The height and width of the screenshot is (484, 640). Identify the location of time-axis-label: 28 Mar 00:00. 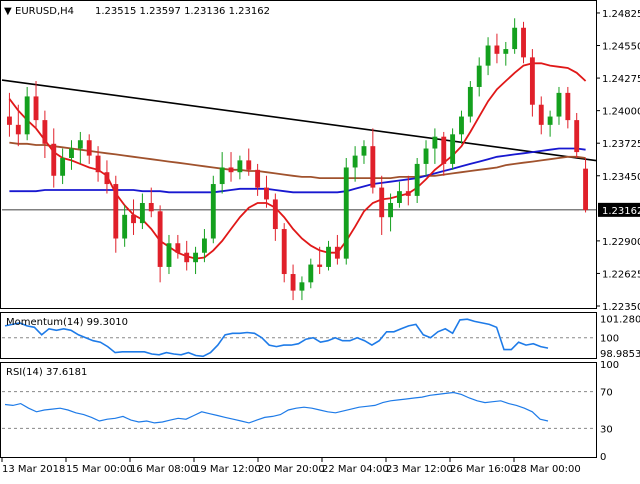
(547, 469).